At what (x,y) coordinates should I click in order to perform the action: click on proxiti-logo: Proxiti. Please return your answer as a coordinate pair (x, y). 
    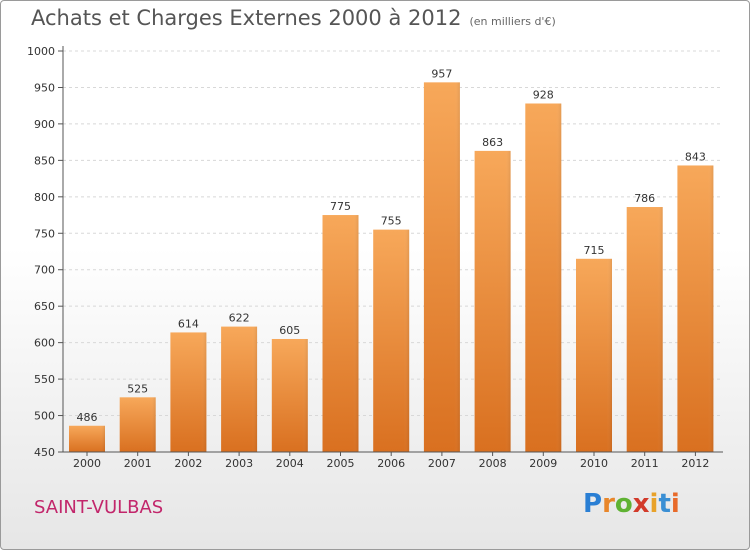
    Looking at the image, I should click on (631, 504).